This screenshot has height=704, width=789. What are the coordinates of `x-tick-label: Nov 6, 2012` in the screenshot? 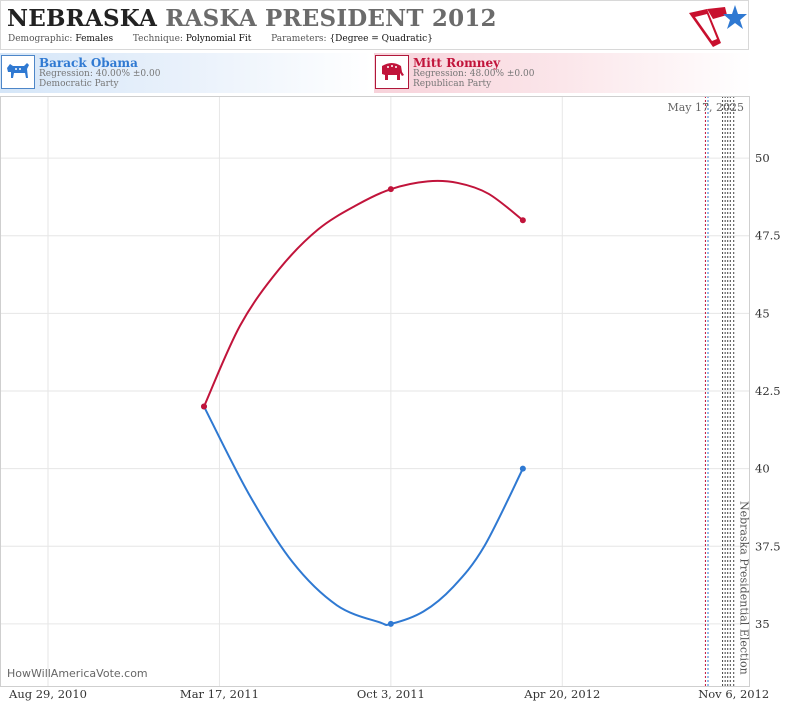 It's located at (733, 694).